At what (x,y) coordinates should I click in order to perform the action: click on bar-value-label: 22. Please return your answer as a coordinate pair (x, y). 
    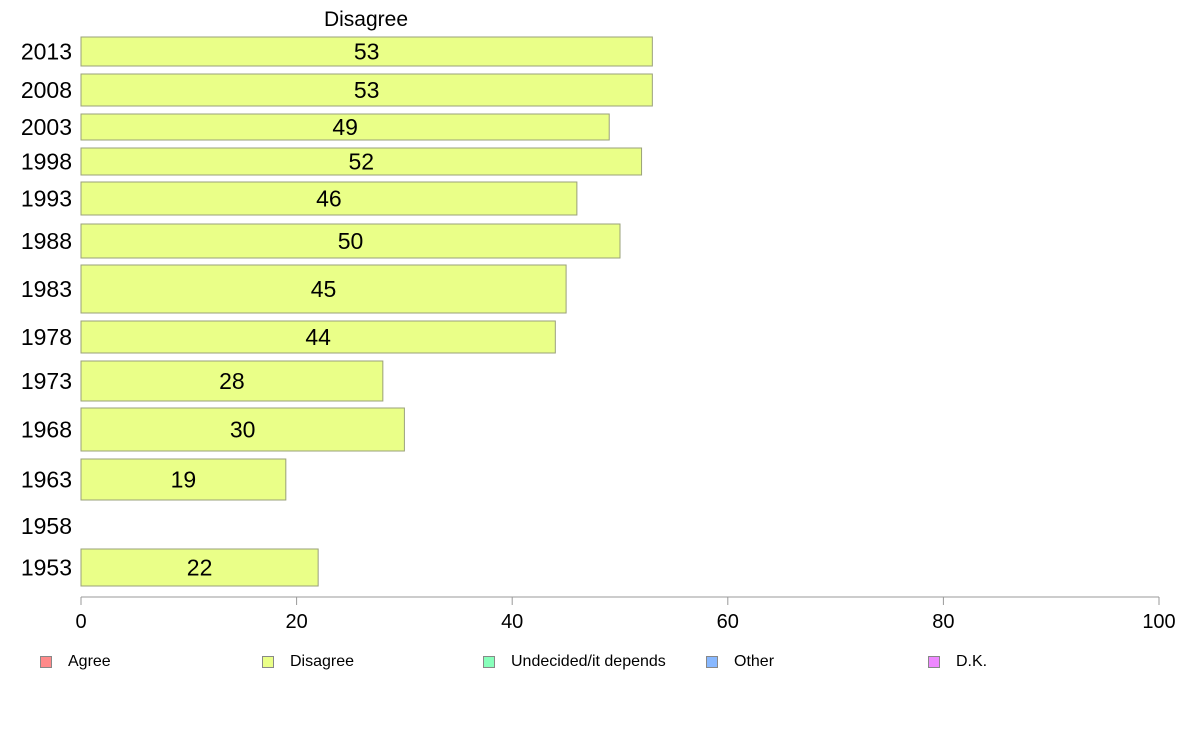
    Looking at the image, I should click on (200, 568).